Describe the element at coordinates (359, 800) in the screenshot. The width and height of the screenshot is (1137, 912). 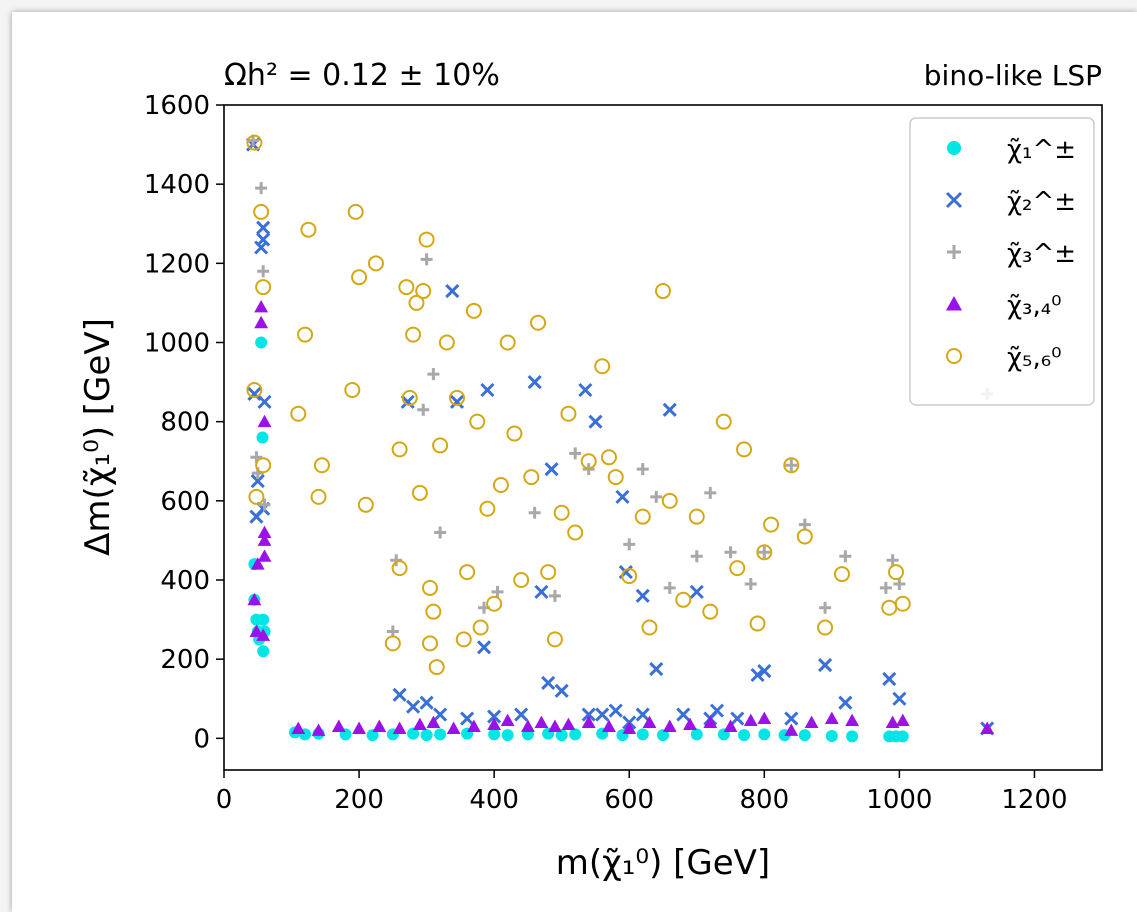
I see `x-tick-label: 200` at that location.